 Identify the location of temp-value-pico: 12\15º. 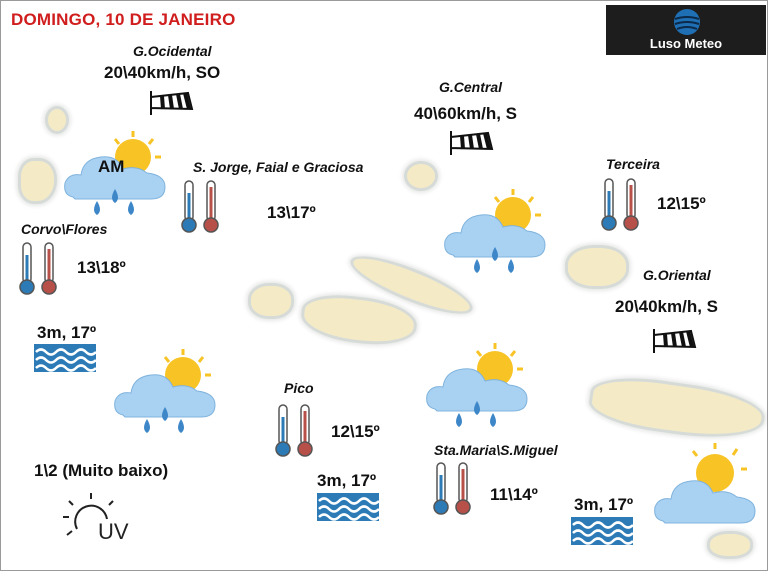
(355, 431).